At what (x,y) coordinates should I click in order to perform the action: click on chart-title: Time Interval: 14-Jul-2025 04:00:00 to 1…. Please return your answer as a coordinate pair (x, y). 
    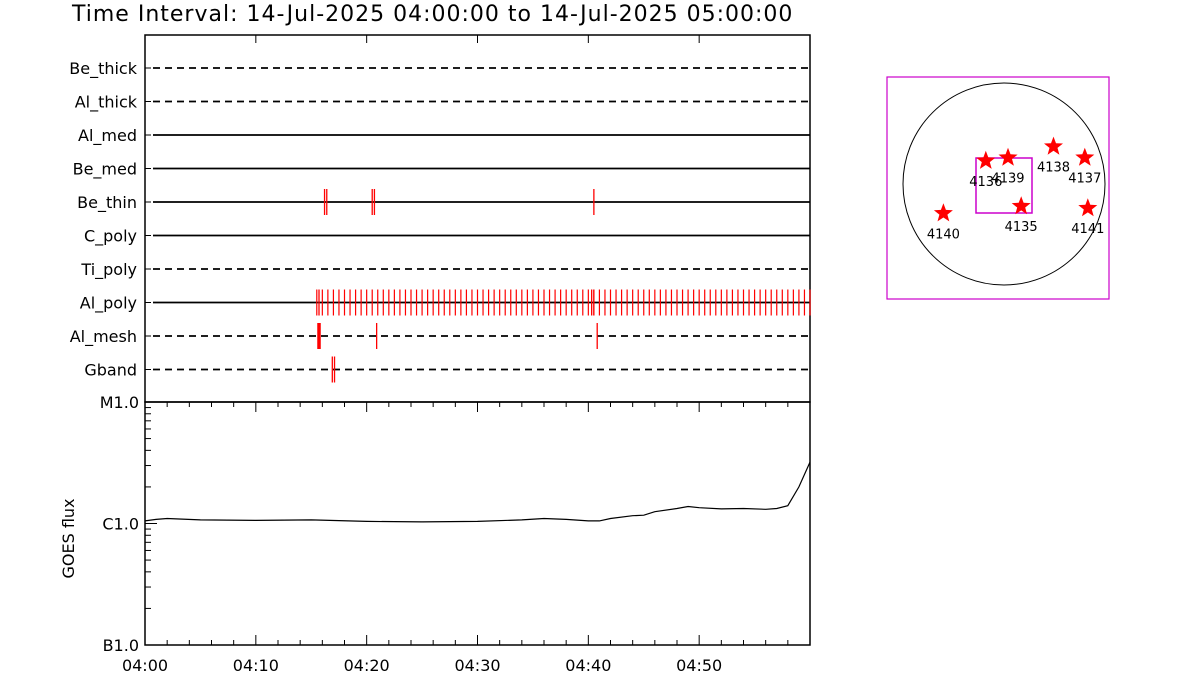
    Looking at the image, I should click on (433, 14).